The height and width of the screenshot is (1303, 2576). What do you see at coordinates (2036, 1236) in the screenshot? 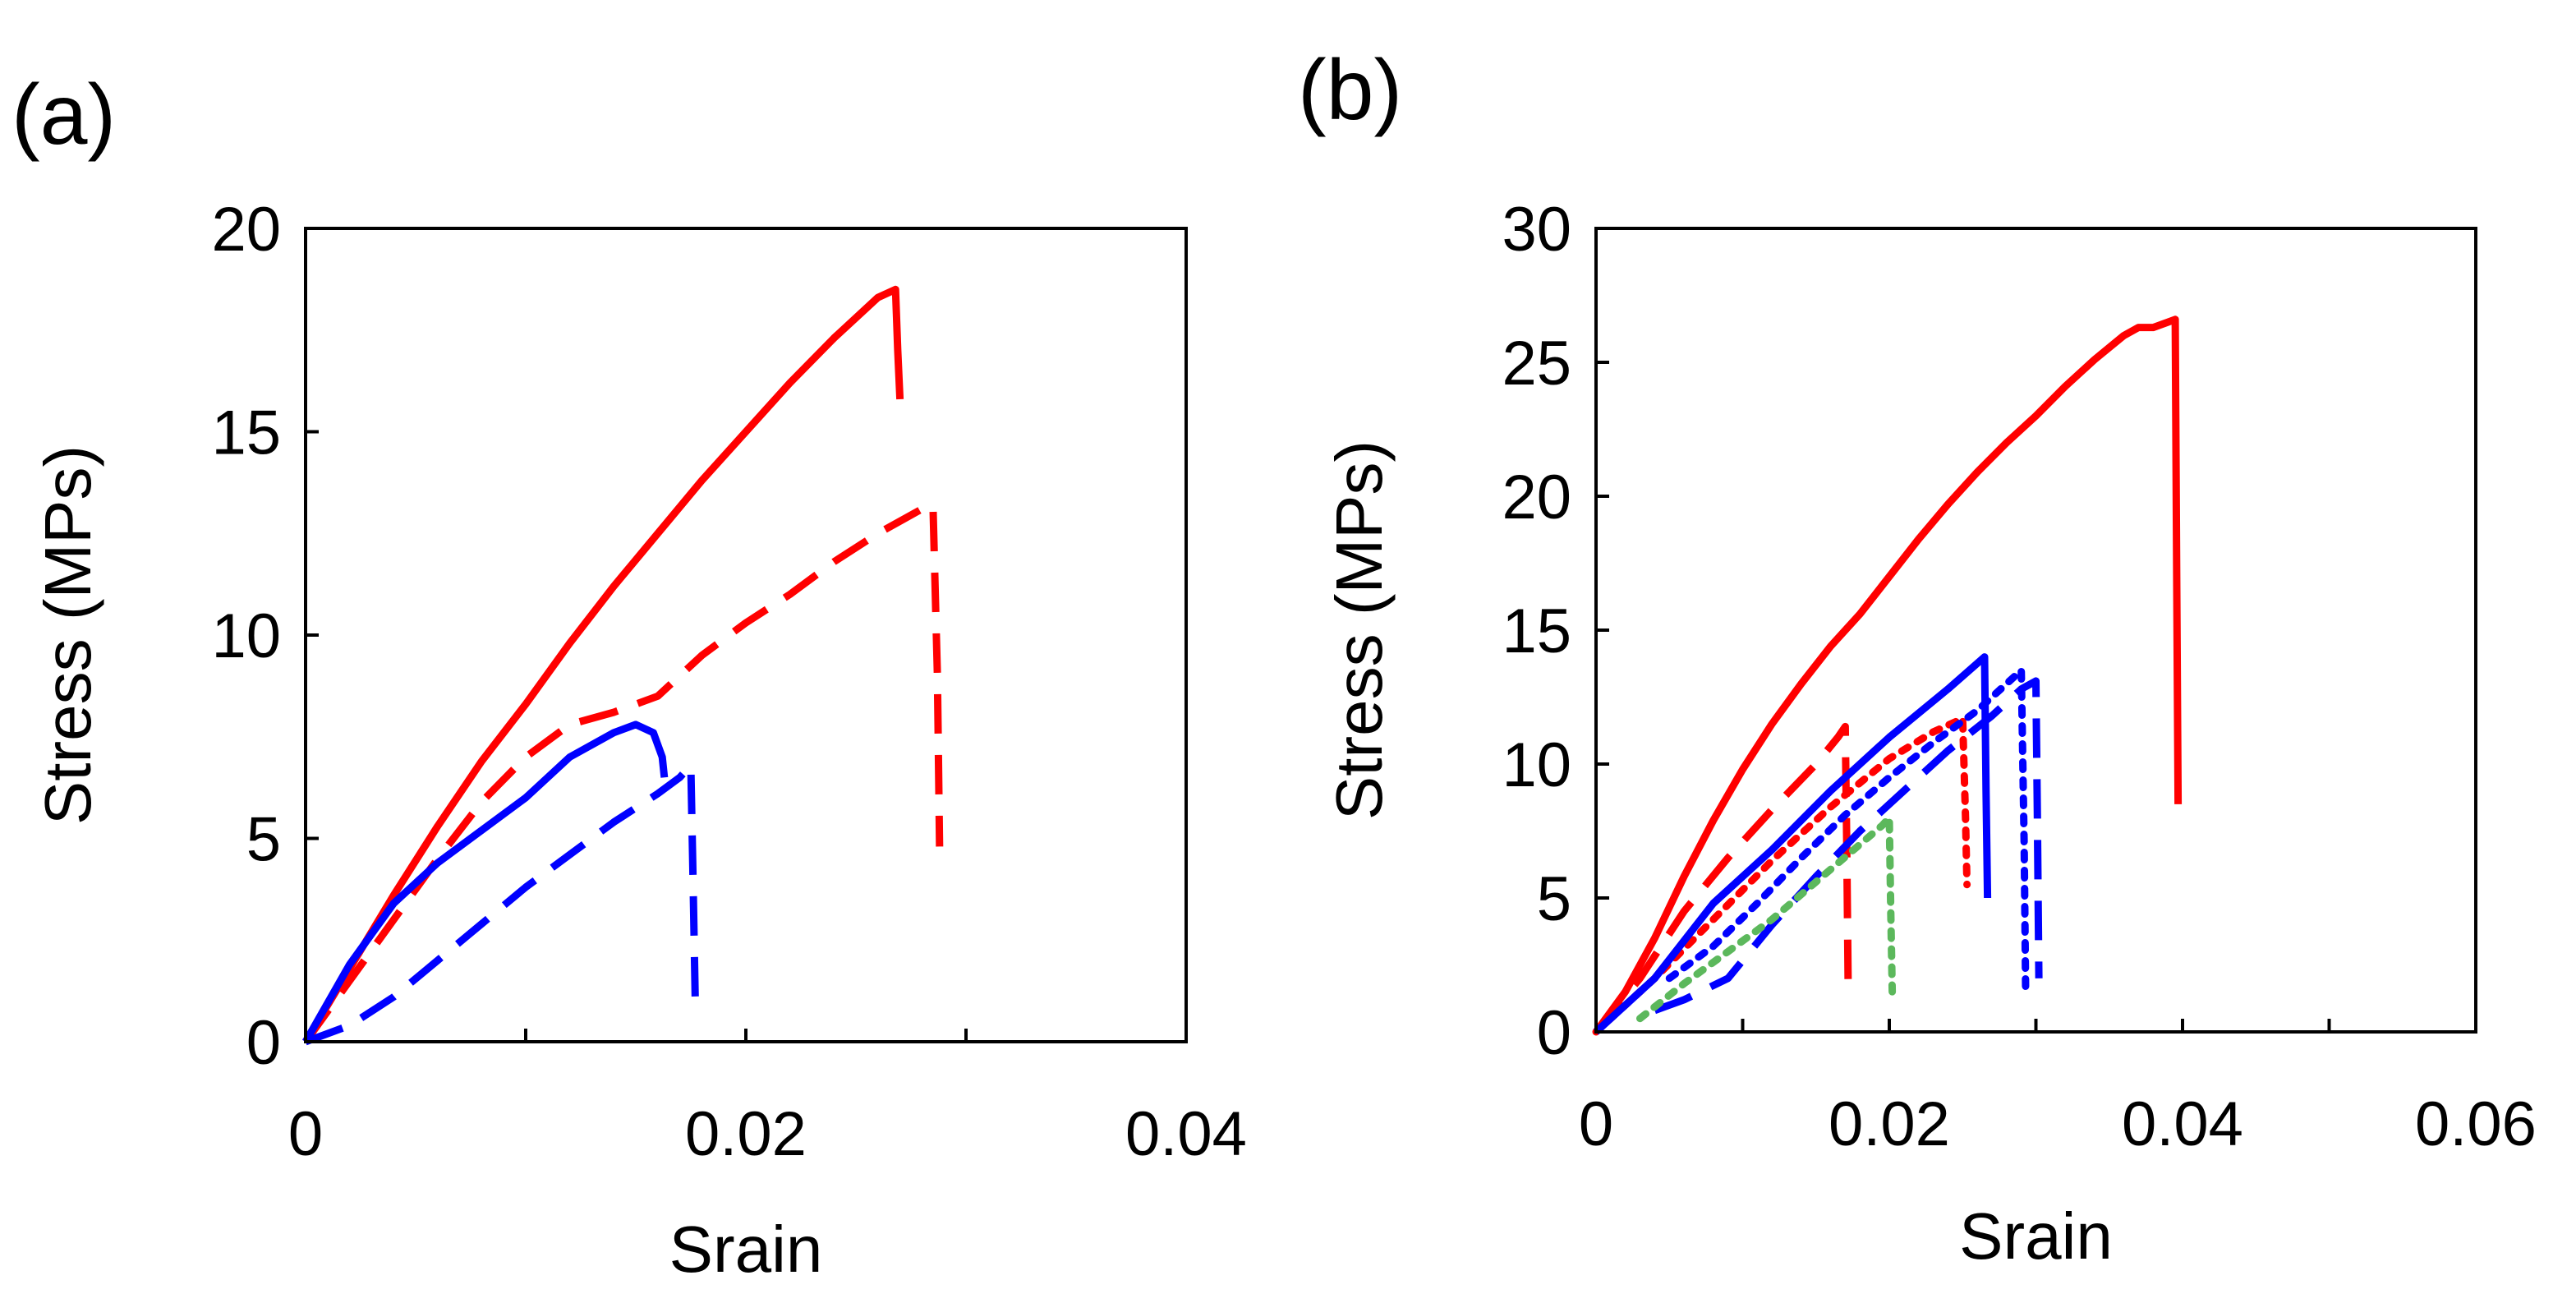
I see `panel-b-x-axis-title: Srain` at bounding box center [2036, 1236].